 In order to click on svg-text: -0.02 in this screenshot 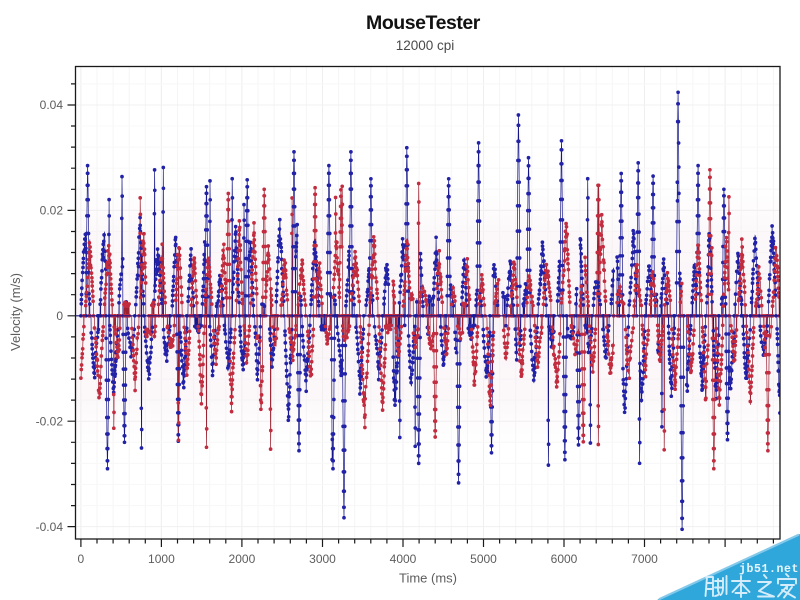, I will do `click(50, 421)`.